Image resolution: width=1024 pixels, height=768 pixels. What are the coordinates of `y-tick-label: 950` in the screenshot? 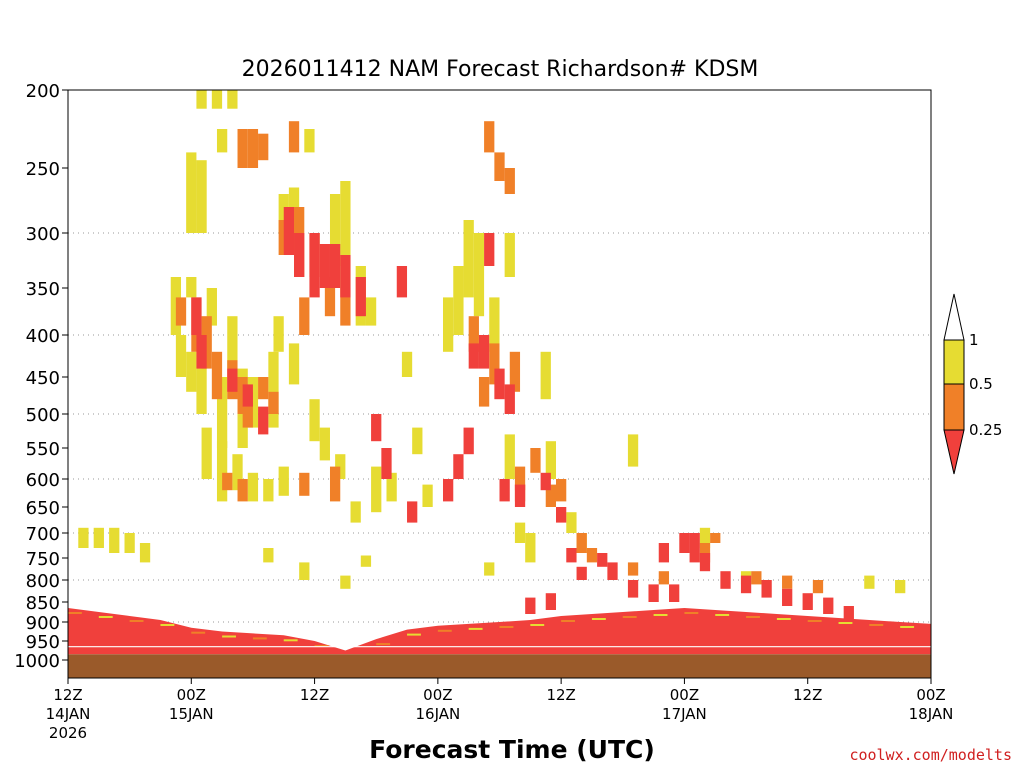 It's located at (43, 642).